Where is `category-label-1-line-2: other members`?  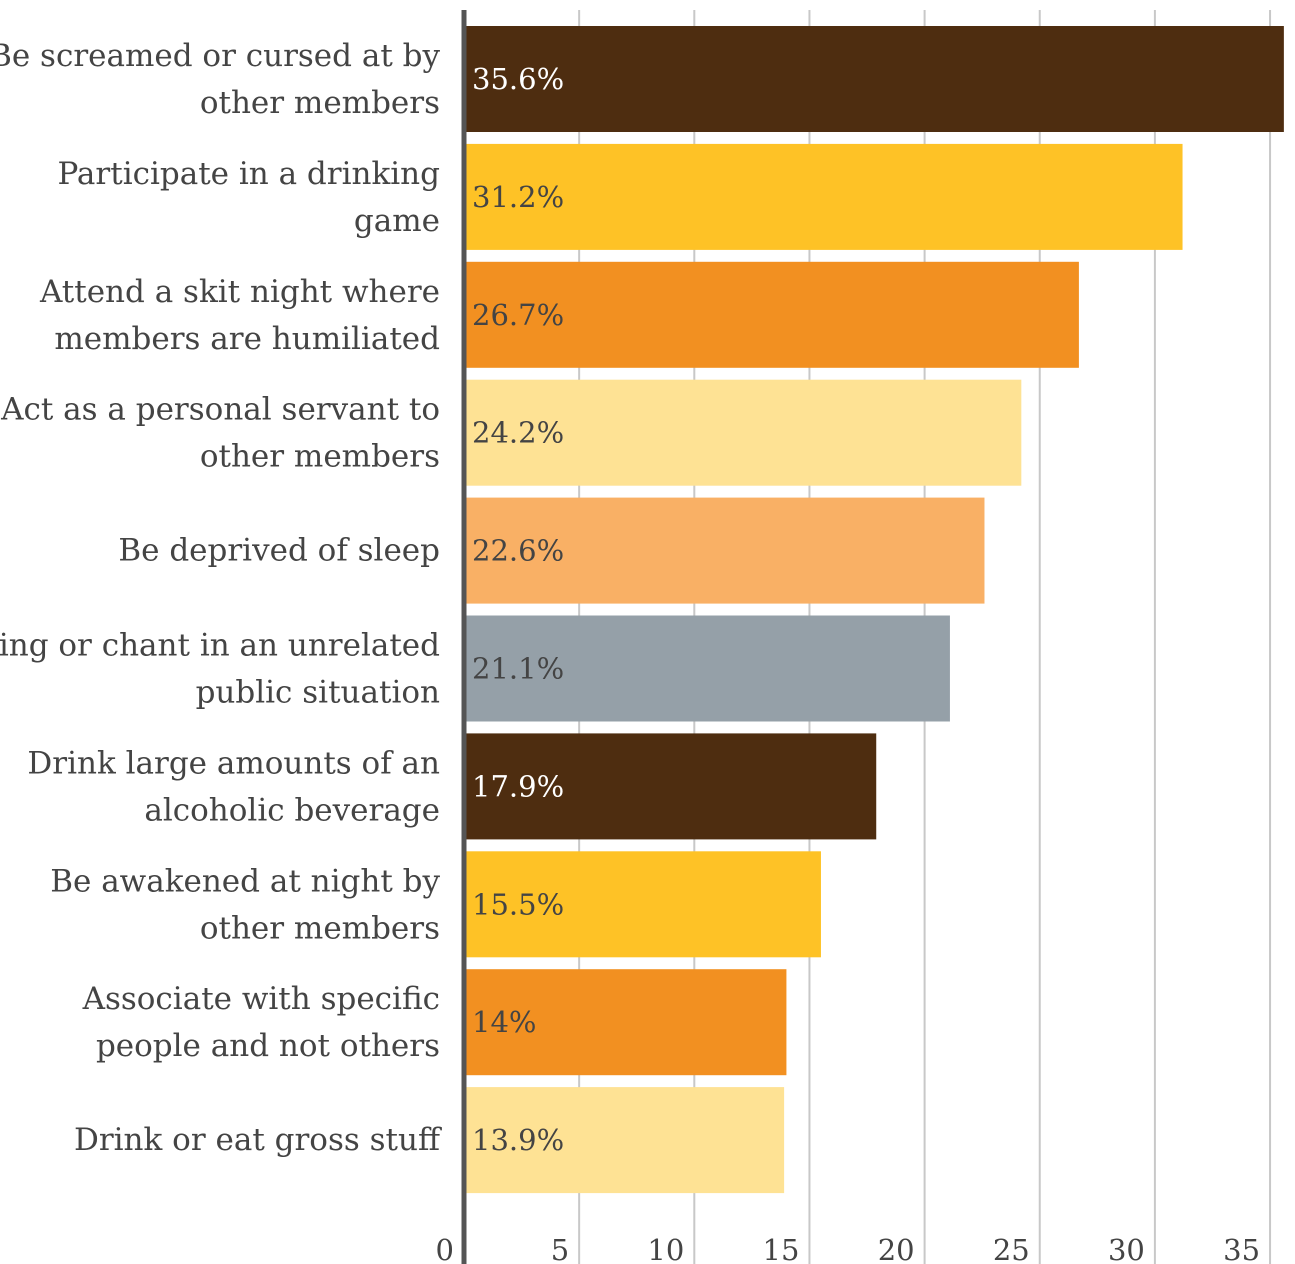
category-label-1-line-2: other members is located at coordinates (320, 103).